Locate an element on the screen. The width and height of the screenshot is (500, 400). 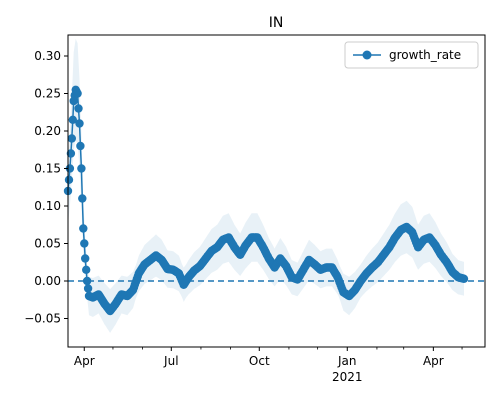
chart-title: IN is located at coordinates (276, 23).